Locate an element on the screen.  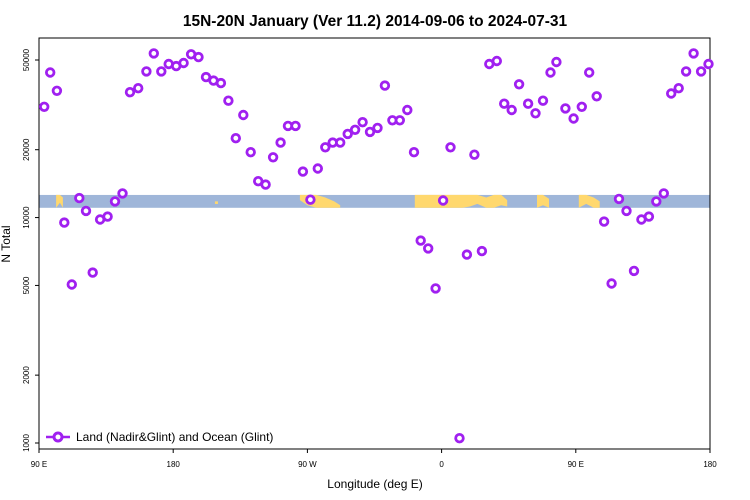
x-axis: 90 E 180 90 W 0 90 E 180 is located at coordinates (374, 458).